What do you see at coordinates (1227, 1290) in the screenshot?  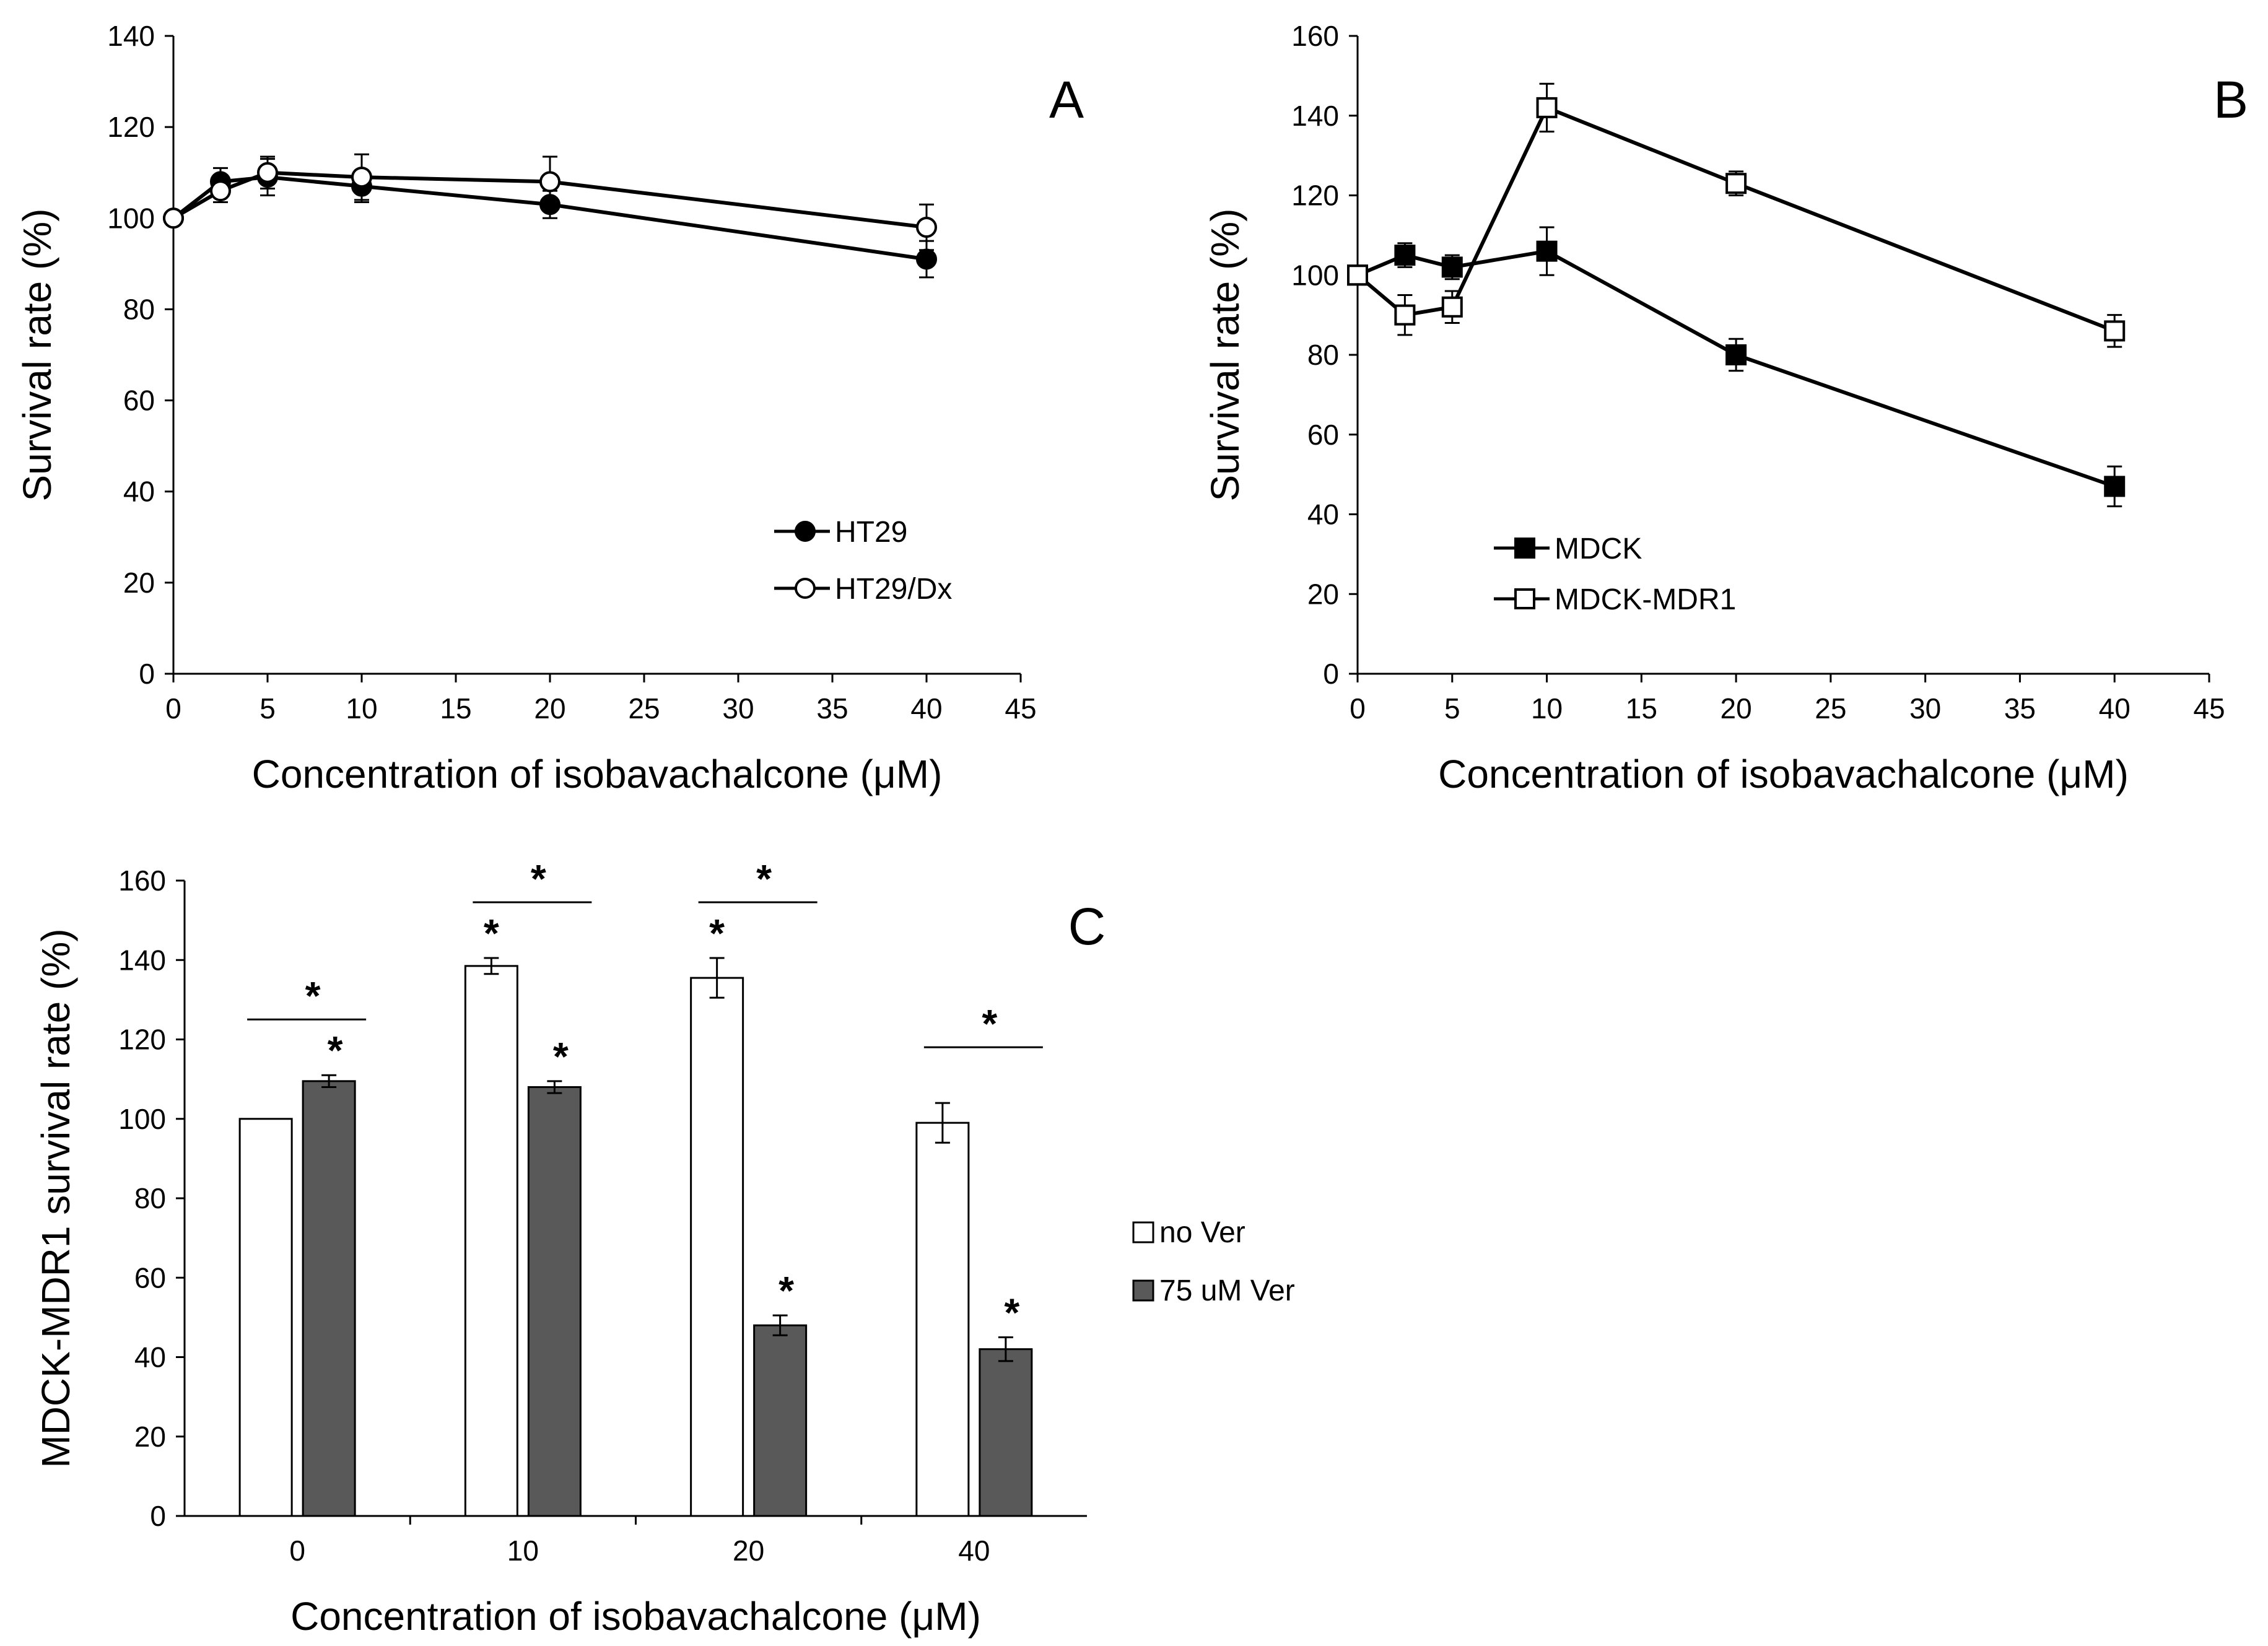 I see `legend-label: 75 uM Ver` at bounding box center [1227, 1290].